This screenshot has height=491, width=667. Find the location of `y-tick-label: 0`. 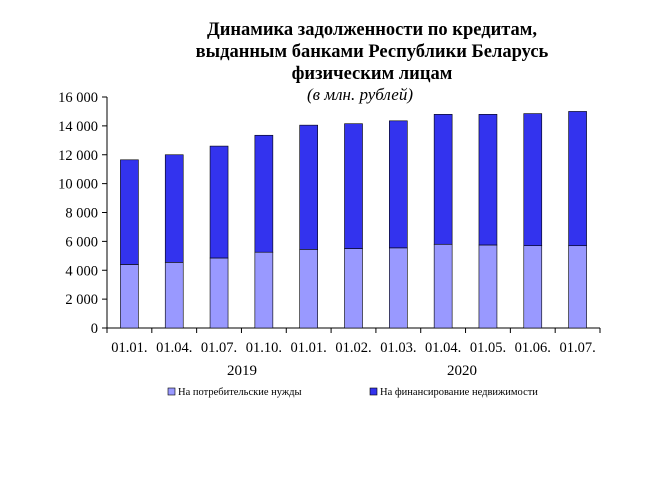

y-tick-label: 0 is located at coordinates (94, 329).